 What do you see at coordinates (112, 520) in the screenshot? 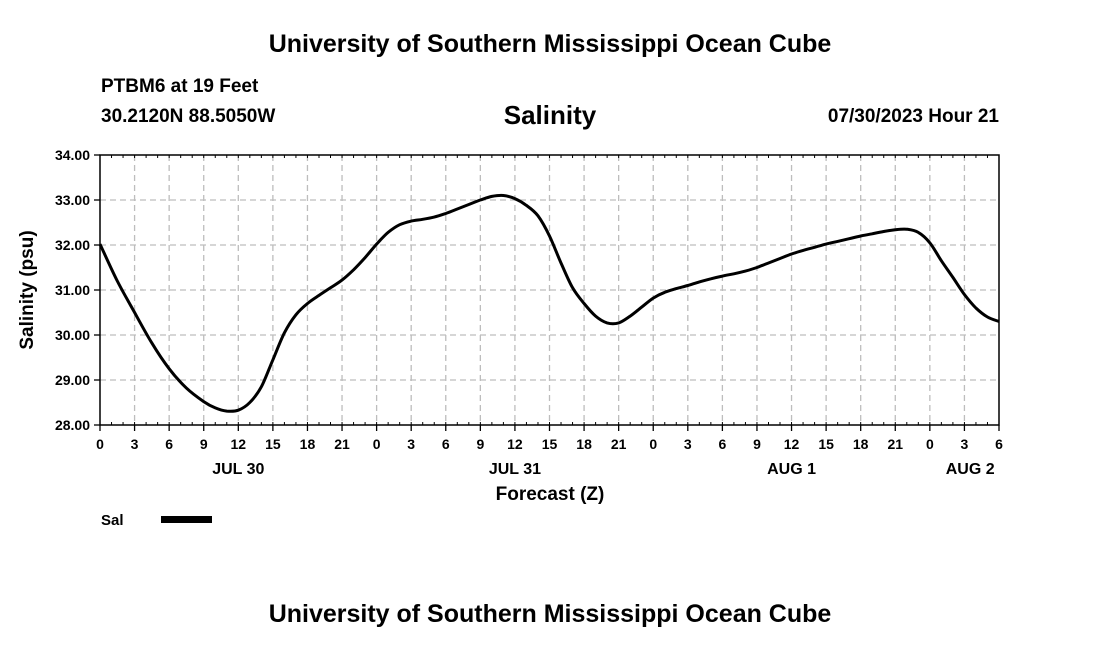
I see `legend-label: Sal` at bounding box center [112, 520].